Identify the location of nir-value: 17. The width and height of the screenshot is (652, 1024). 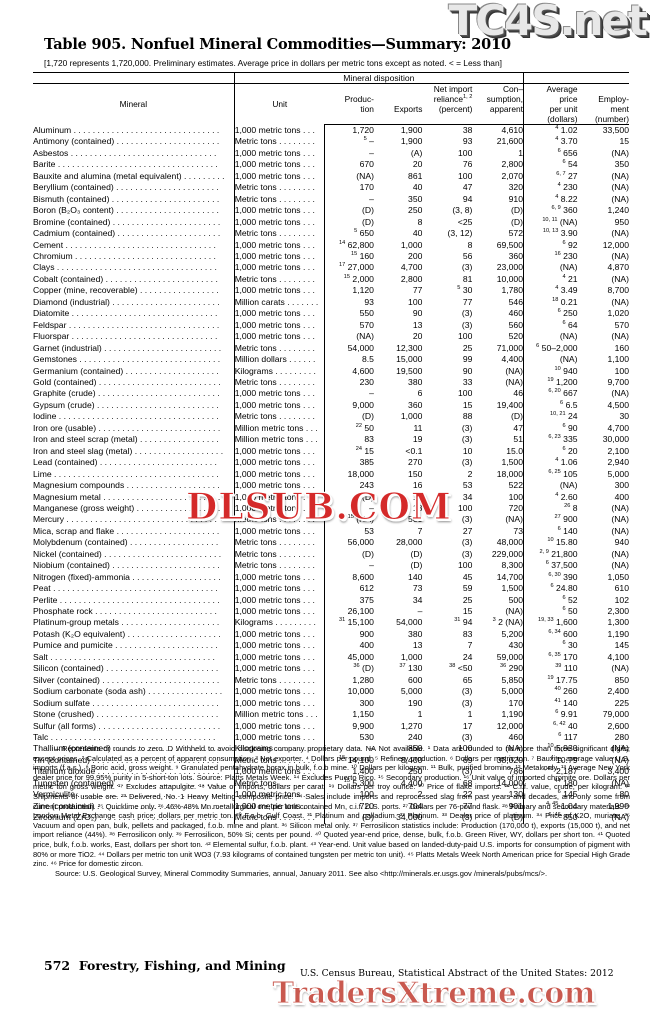
(467, 725).